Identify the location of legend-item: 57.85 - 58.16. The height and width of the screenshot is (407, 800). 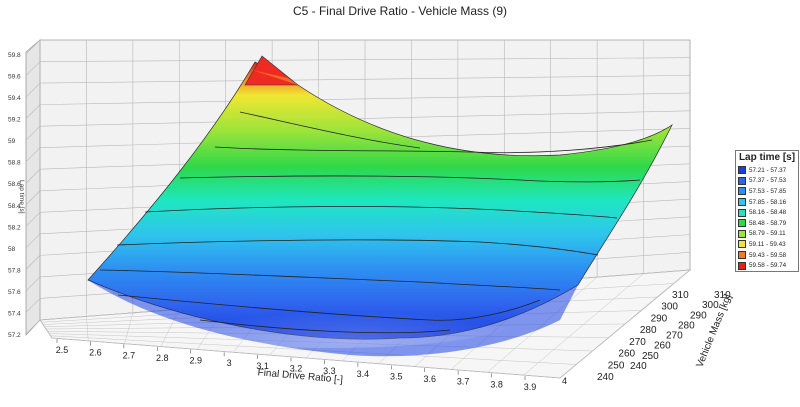
(767, 202).